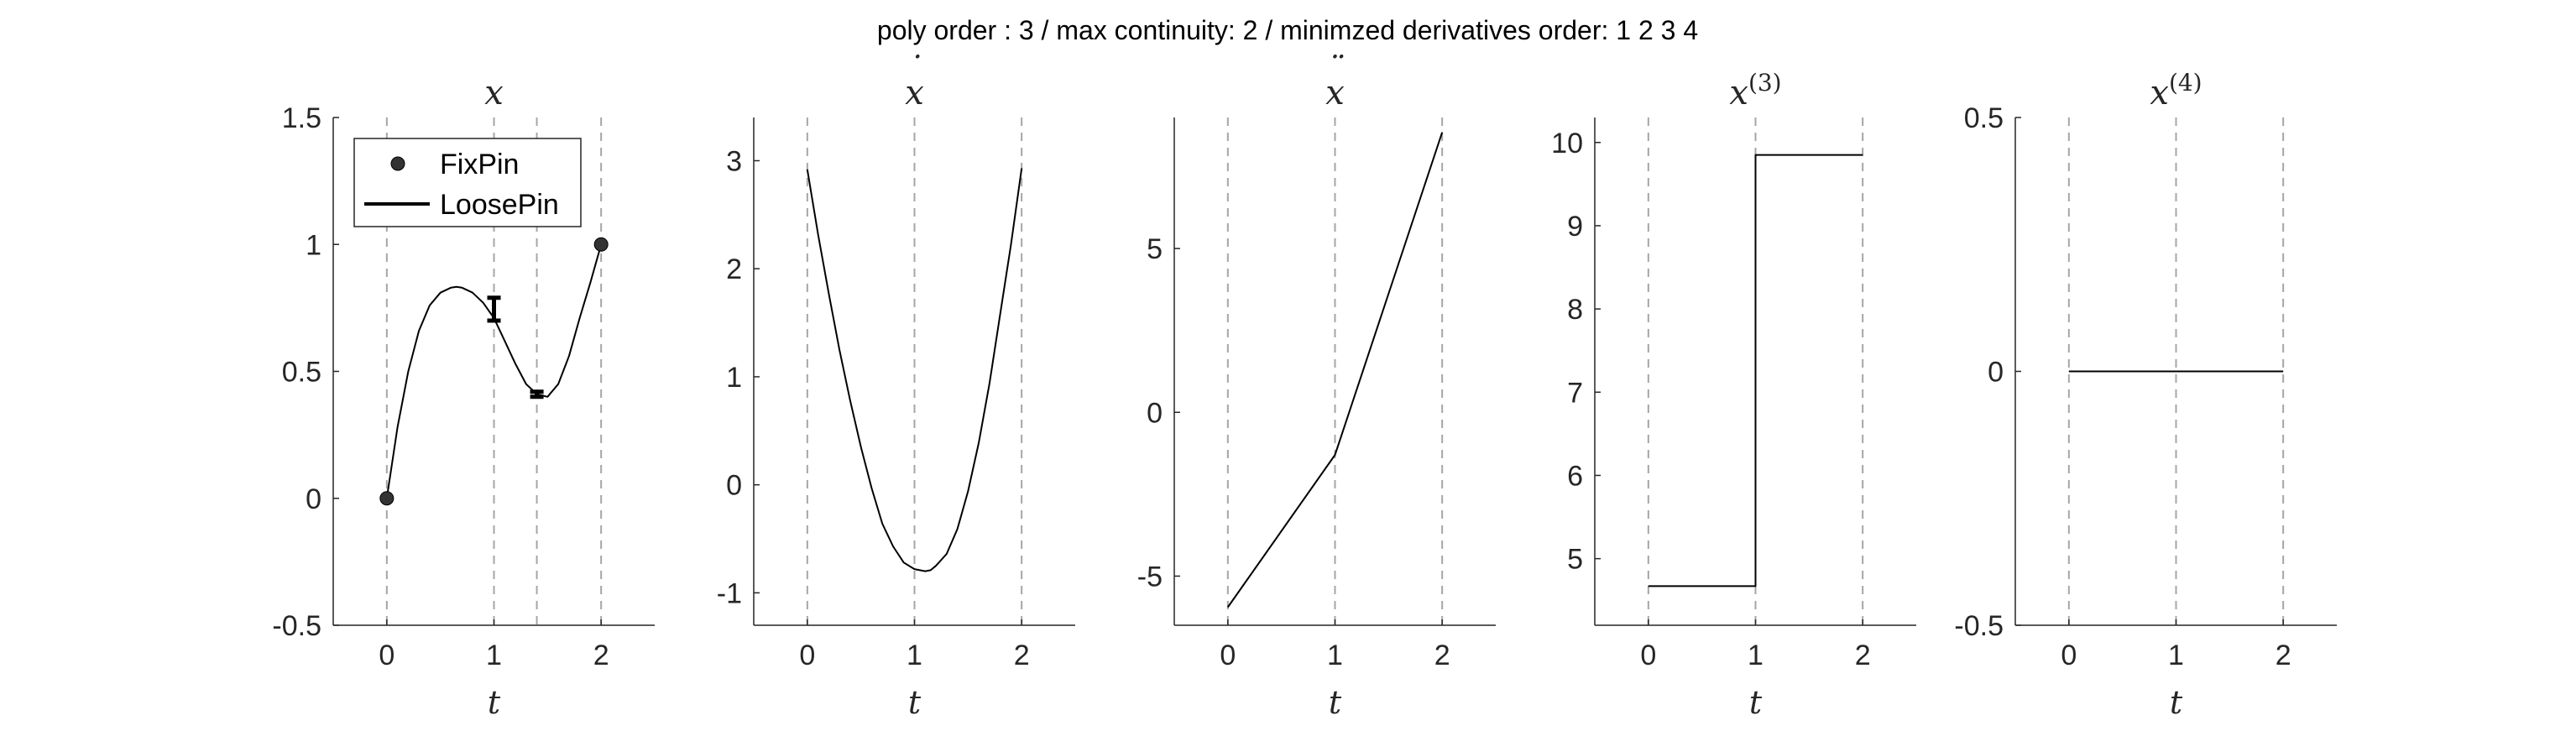  I want to click on subplot-3: -5 0 5 0 1 2 t x¨, so click(1316, 386).